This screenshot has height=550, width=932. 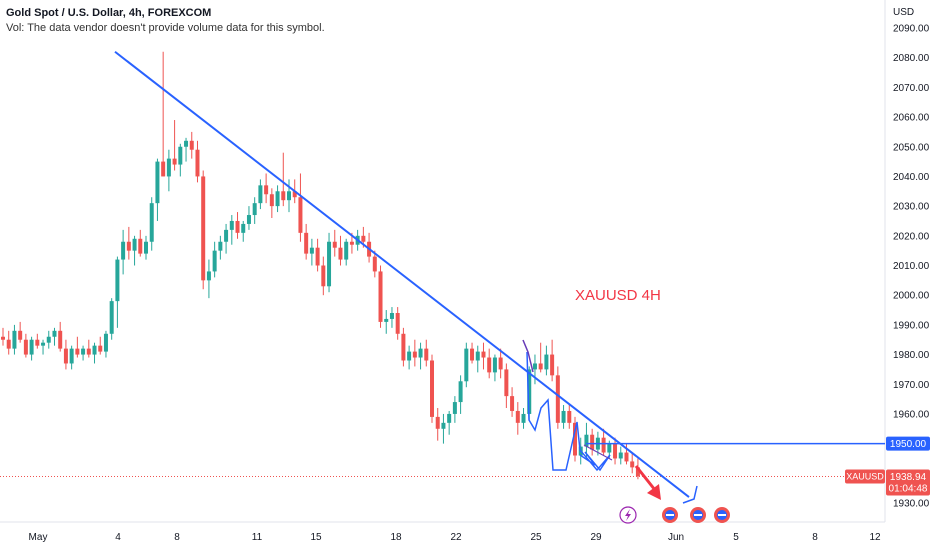 What do you see at coordinates (618, 295) in the screenshot?
I see `chart-annotation: XAUUSD 4H` at bounding box center [618, 295].